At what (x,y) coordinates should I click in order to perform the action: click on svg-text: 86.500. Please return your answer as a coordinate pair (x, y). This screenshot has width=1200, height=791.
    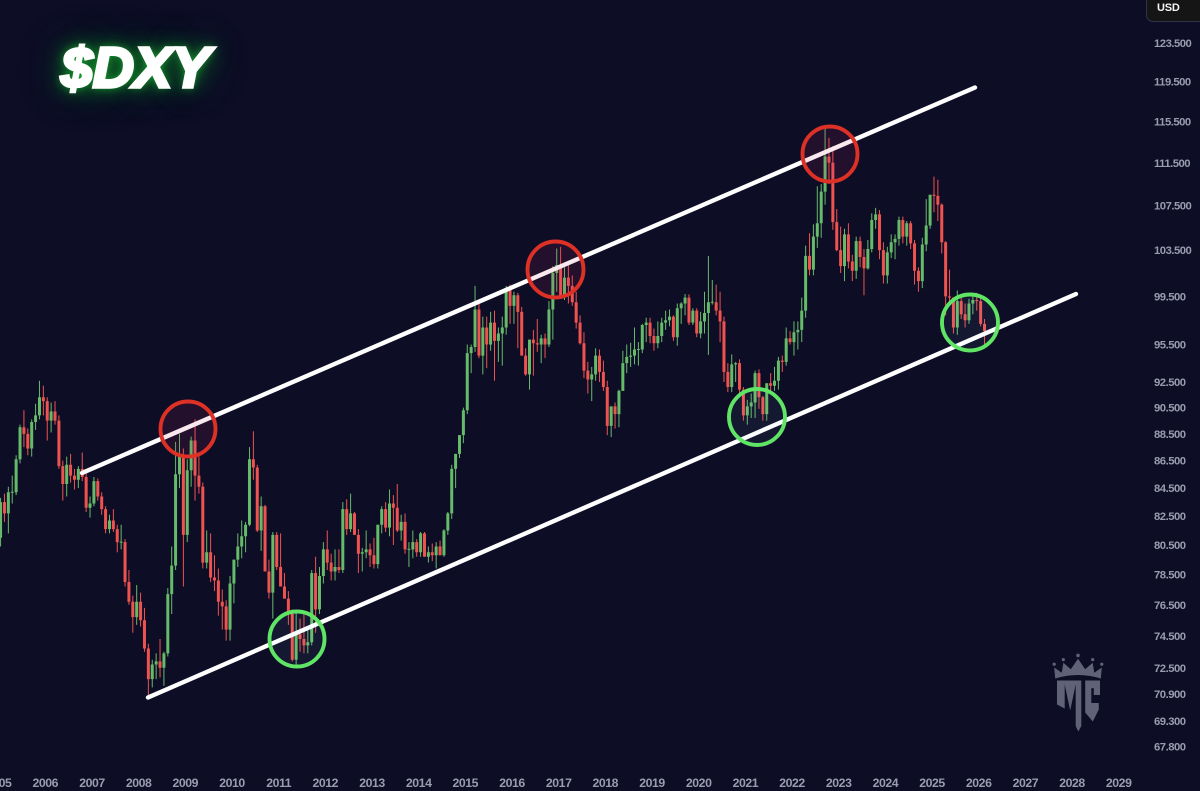
    Looking at the image, I should click on (1170, 462).